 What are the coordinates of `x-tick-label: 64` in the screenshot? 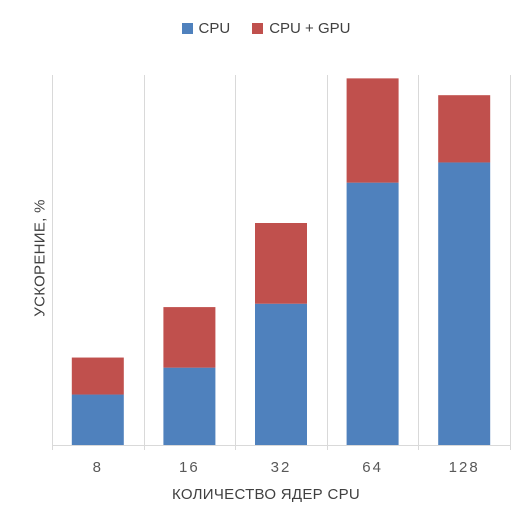 It's located at (372, 467).